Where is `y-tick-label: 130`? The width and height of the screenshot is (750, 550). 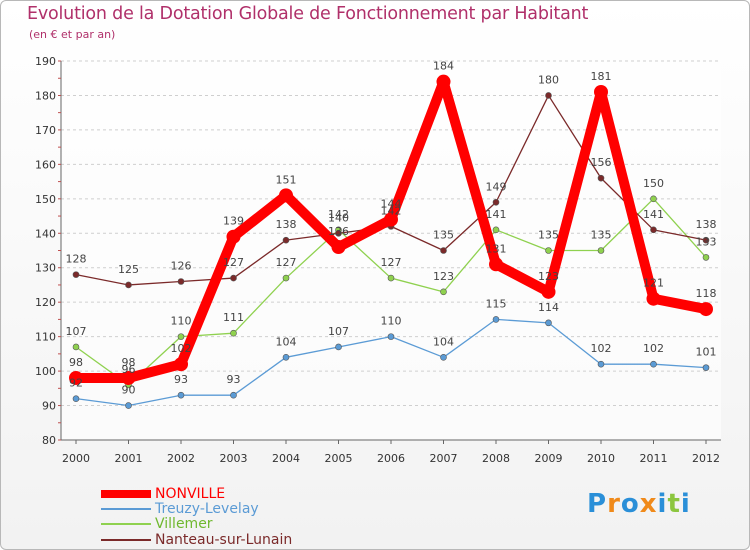 y-tick-label: 130 is located at coordinates (45, 268).